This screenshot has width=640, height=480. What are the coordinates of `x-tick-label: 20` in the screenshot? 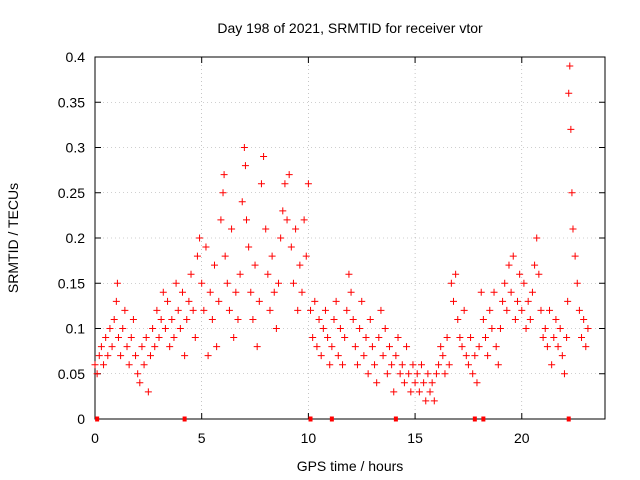 It's located at (522, 438).